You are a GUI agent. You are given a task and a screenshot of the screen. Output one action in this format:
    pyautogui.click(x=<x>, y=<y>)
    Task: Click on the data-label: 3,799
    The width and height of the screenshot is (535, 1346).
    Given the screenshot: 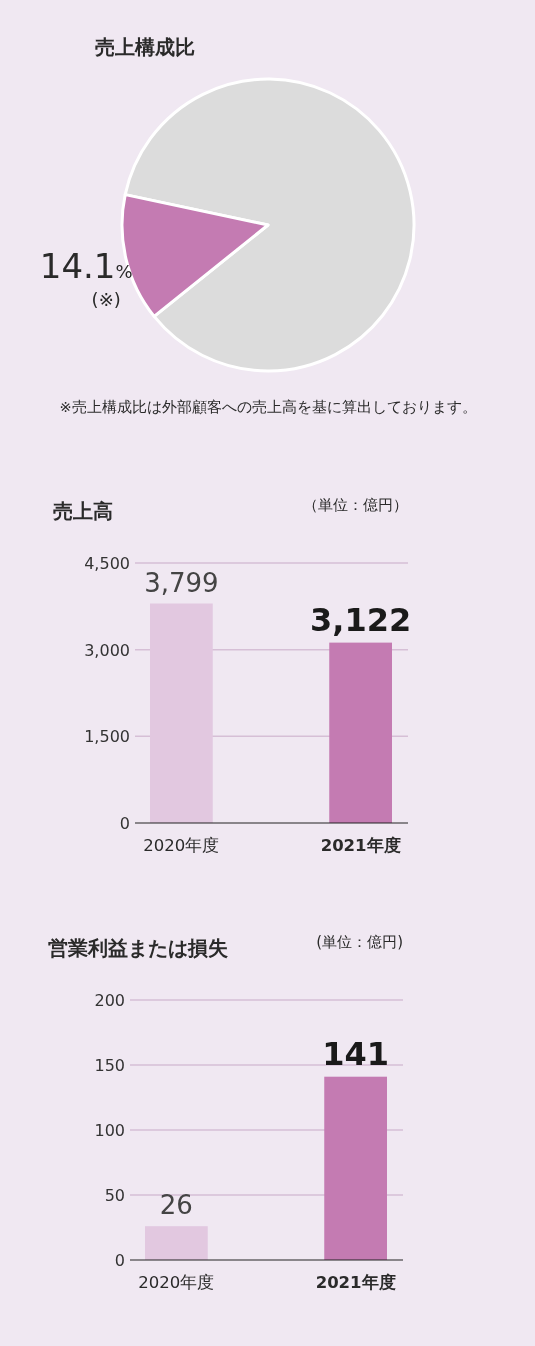 What is the action you would take?
    pyautogui.click(x=181, y=582)
    